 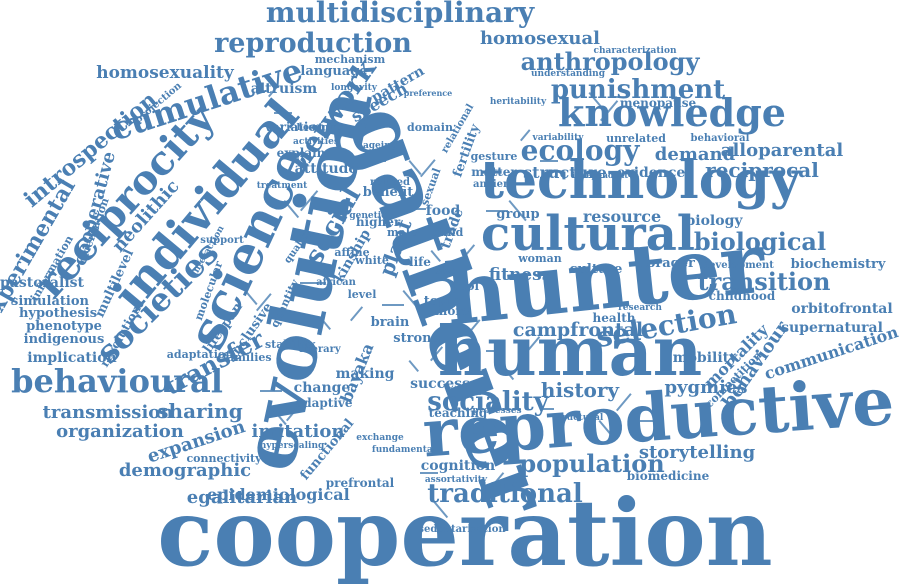 What do you see at coordinates (354, 88) in the screenshot?
I see `word-longevity: longevity` at bounding box center [354, 88].